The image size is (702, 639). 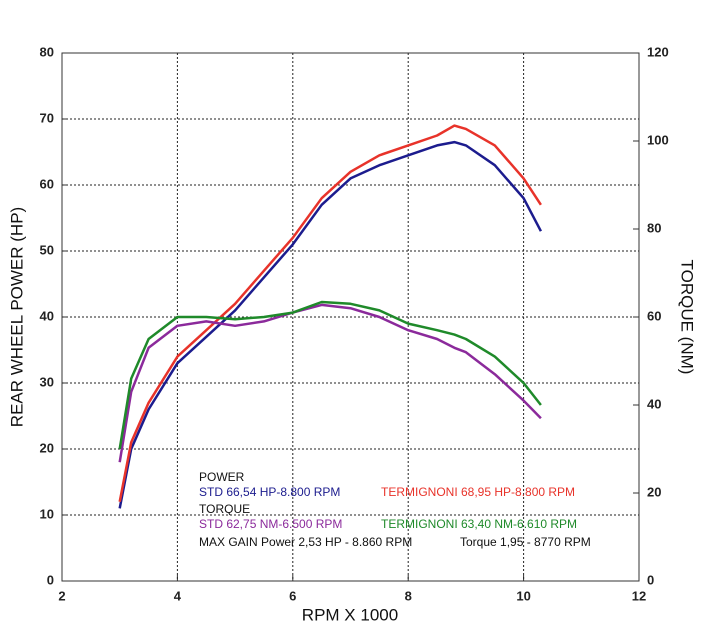 I want to click on x-tick-label: 4, so click(x=178, y=595).